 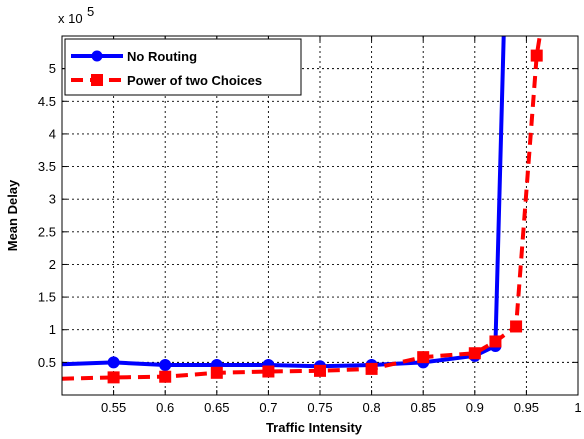 What do you see at coordinates (526, 407) in the screenshot?
I see `x-tick-label: 0.95` at bounding box center [526, 407].